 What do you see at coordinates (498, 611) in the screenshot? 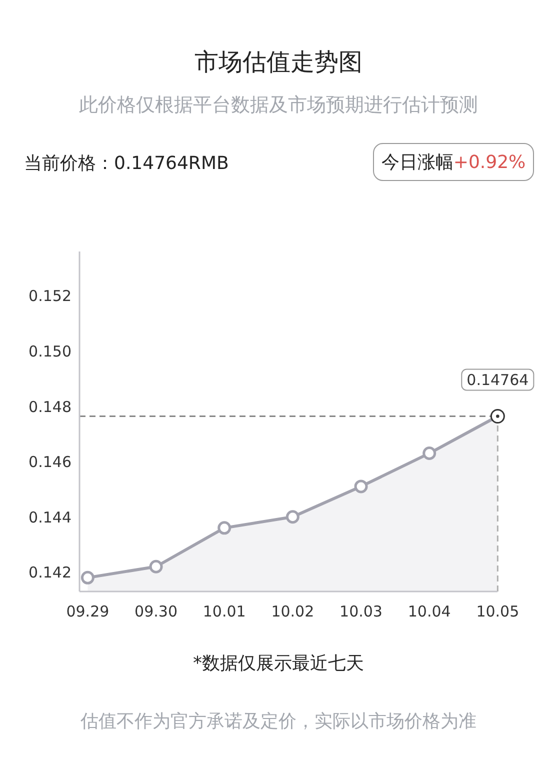
I see `x-tick-label: 10.05` at bounding box center [498, 611].